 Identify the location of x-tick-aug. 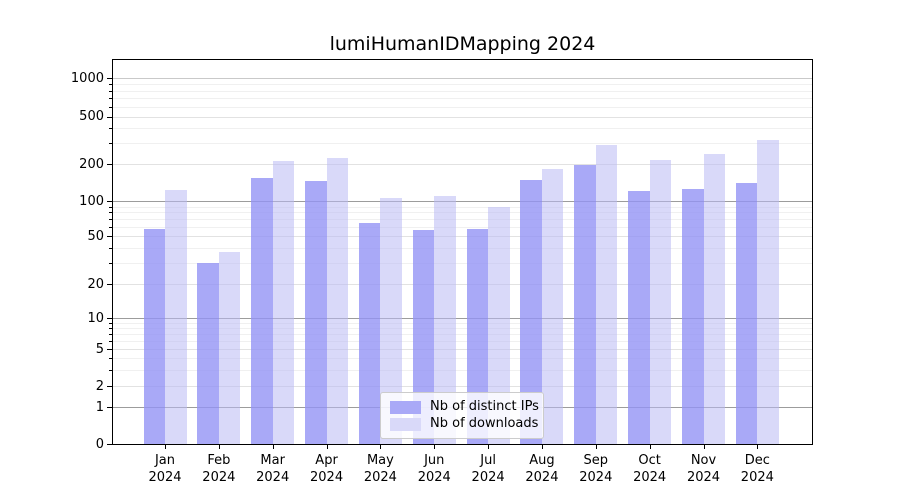
(542, 447).